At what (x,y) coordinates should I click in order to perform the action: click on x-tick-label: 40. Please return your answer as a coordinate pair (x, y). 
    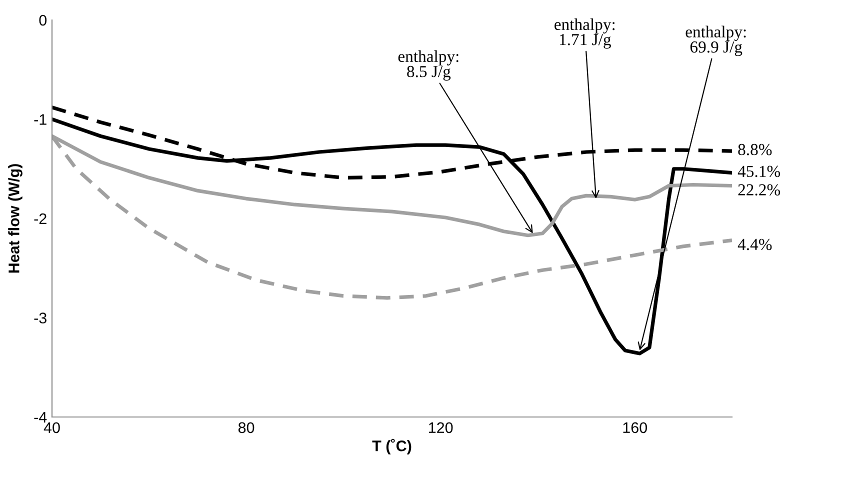
    Looking at the image, I should click on (52, 428).